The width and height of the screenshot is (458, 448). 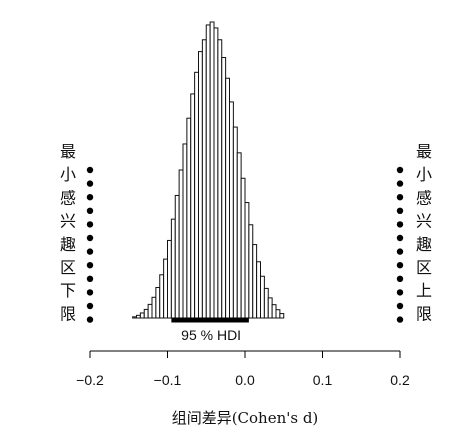 I want to click on hdi-label: 95 % HDI, so click(x=211, y=335).